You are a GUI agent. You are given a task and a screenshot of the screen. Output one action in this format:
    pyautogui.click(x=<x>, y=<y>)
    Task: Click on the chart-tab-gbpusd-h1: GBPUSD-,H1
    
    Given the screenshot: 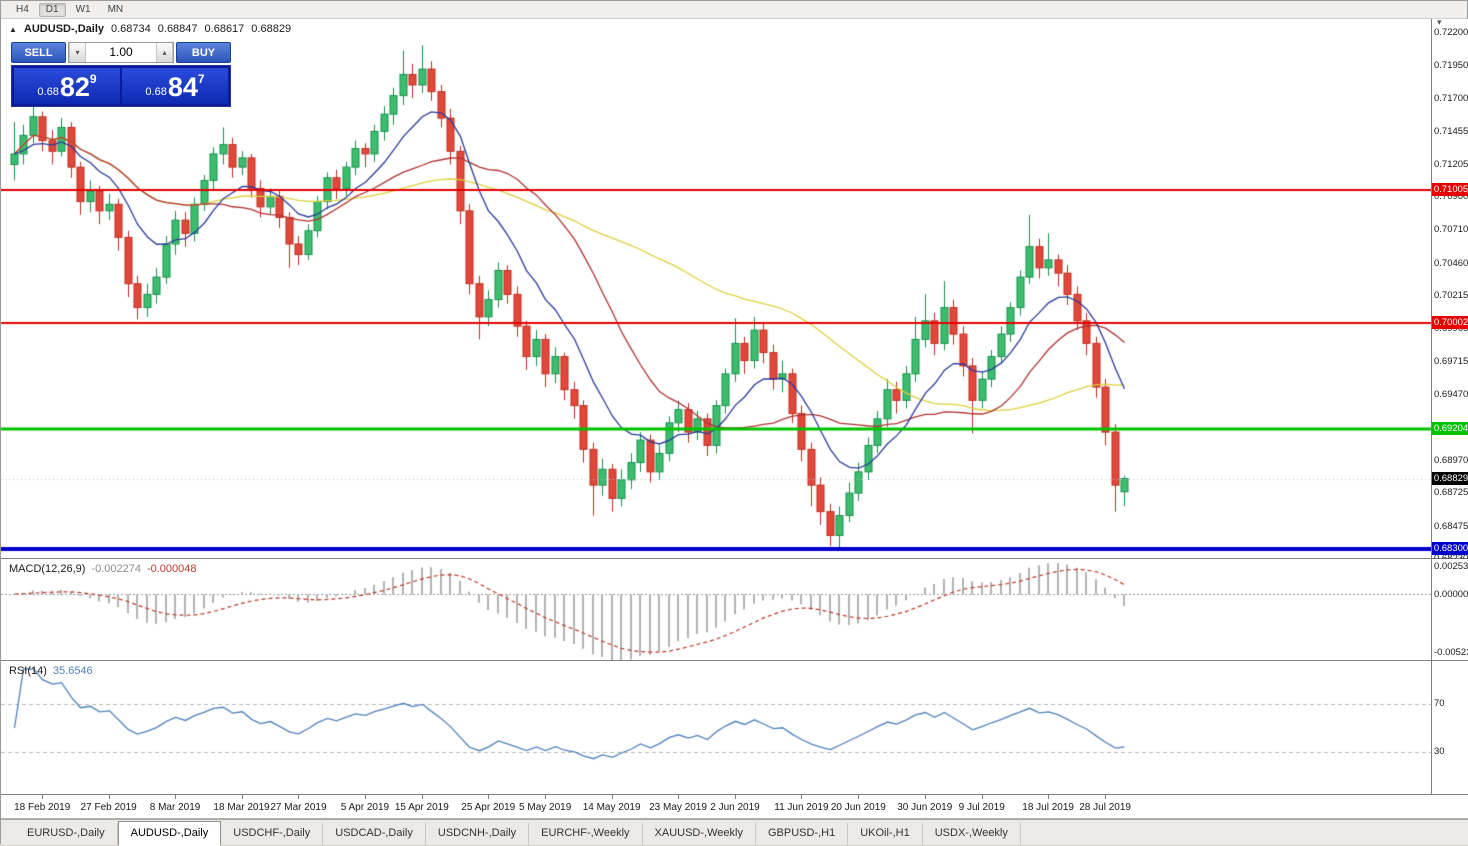 What is the action you would take?
    pyautogui.click(x=802, y=834)
    